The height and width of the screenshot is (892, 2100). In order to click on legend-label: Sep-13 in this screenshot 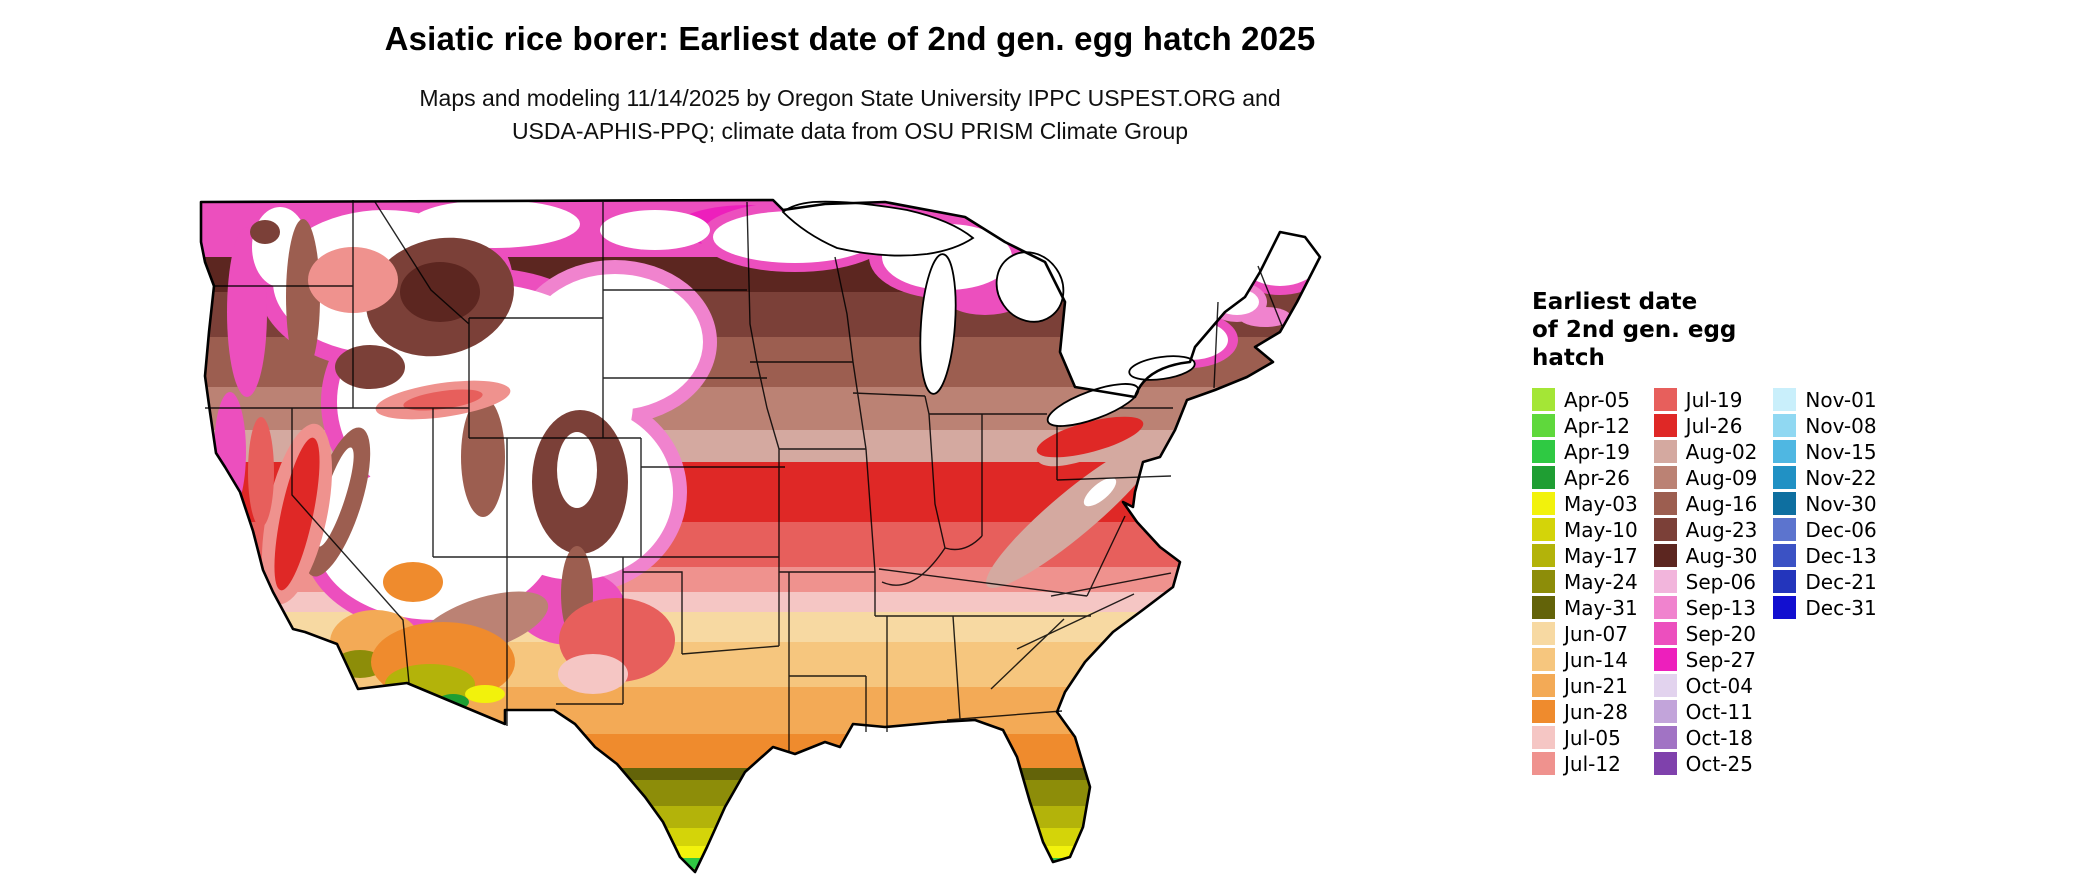, I will do `click(1721, 607)`.